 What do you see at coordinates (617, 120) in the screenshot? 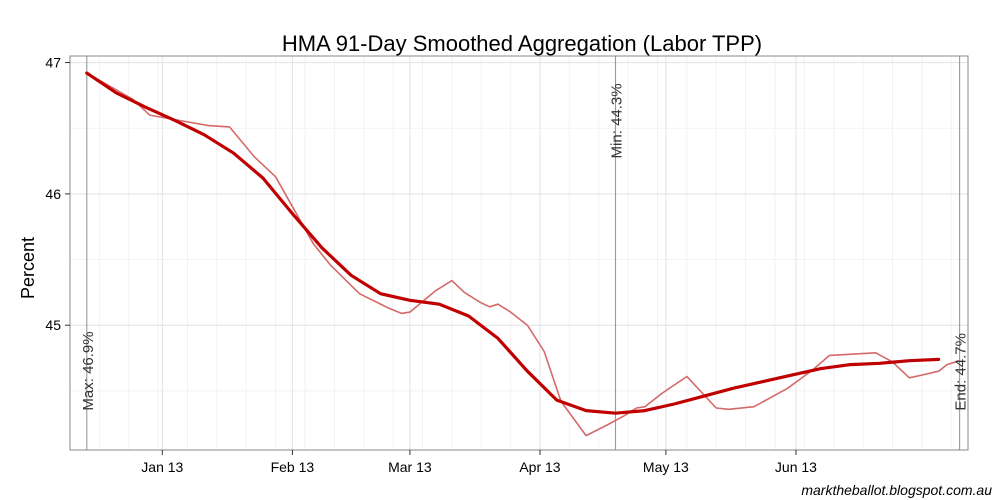
I see `reference-line-label: Min: 44.3%` at bounding box center [617, 120].